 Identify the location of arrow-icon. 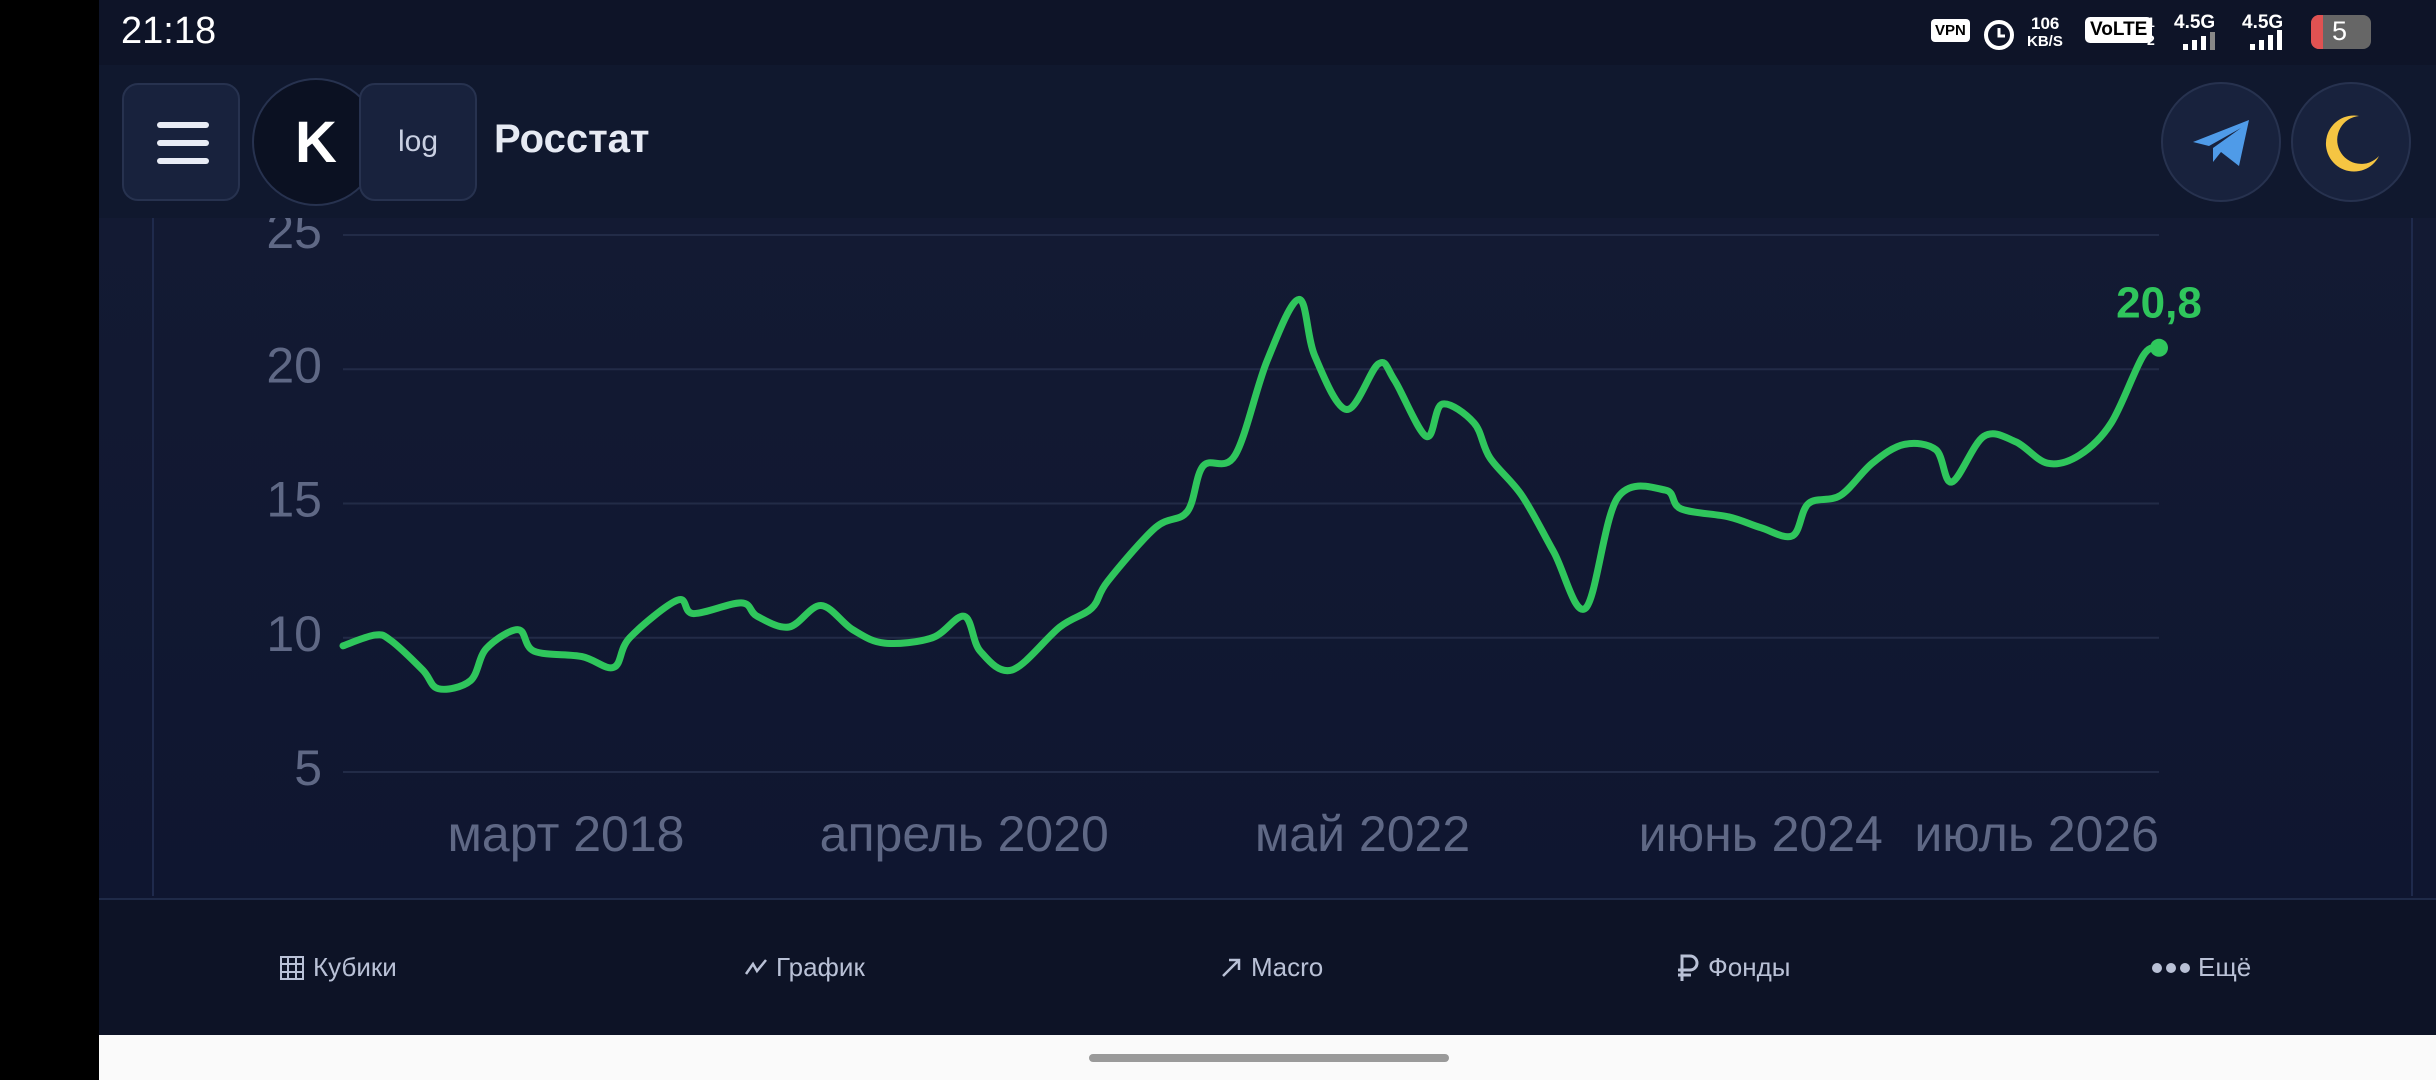
(1231, 967).